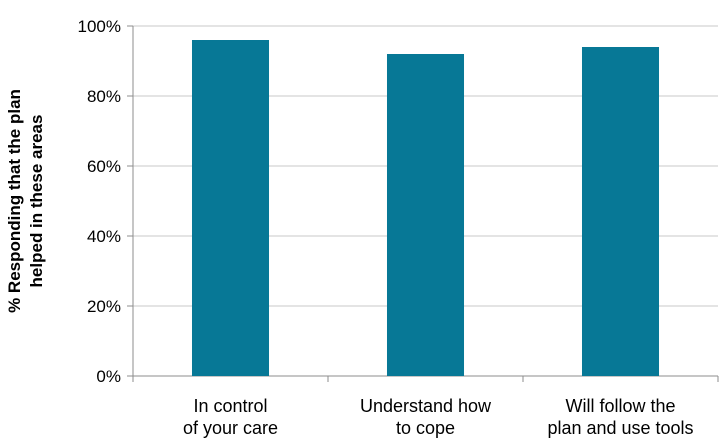 The image size is (720, 446). I want to click on x-category-label: of your care, so click(230, 428).